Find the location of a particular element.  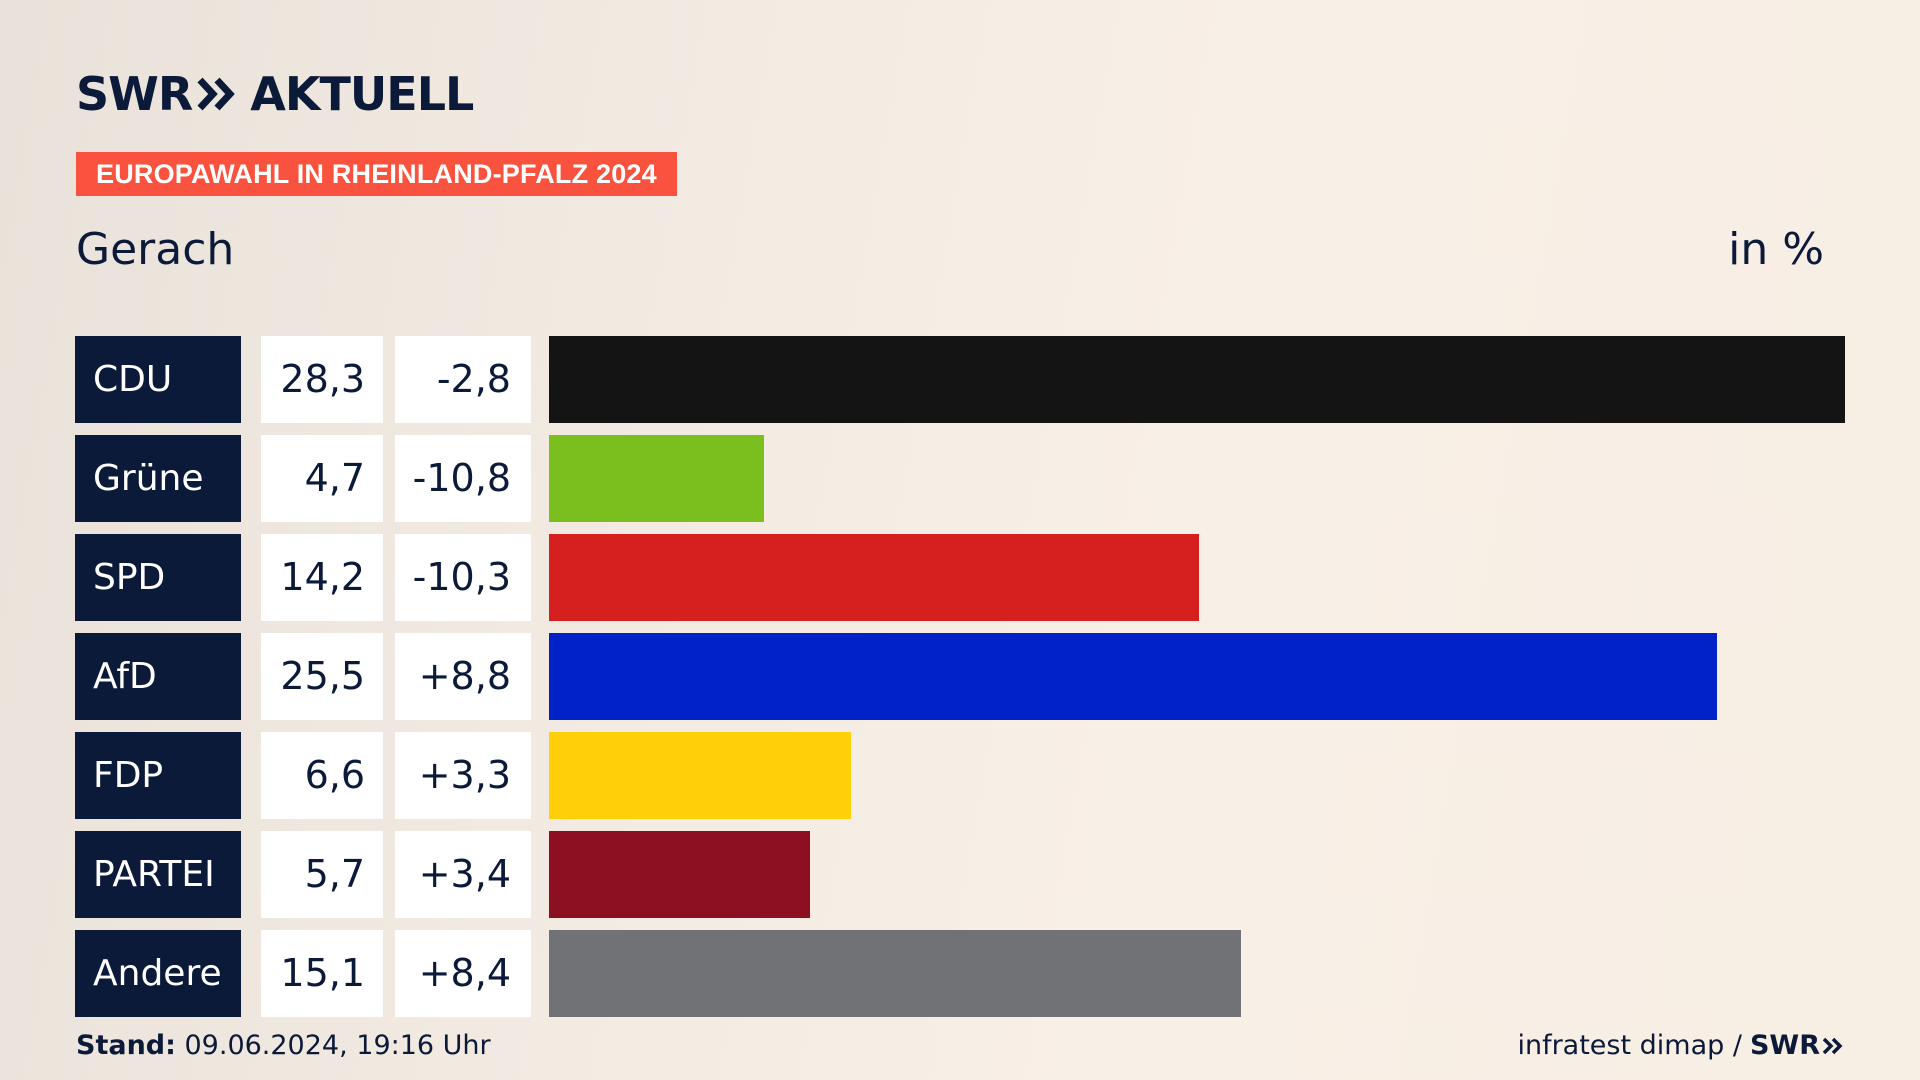

stand-value: 09.06.2024, 19:16 Uhr is located at coordinates (333, 1045).